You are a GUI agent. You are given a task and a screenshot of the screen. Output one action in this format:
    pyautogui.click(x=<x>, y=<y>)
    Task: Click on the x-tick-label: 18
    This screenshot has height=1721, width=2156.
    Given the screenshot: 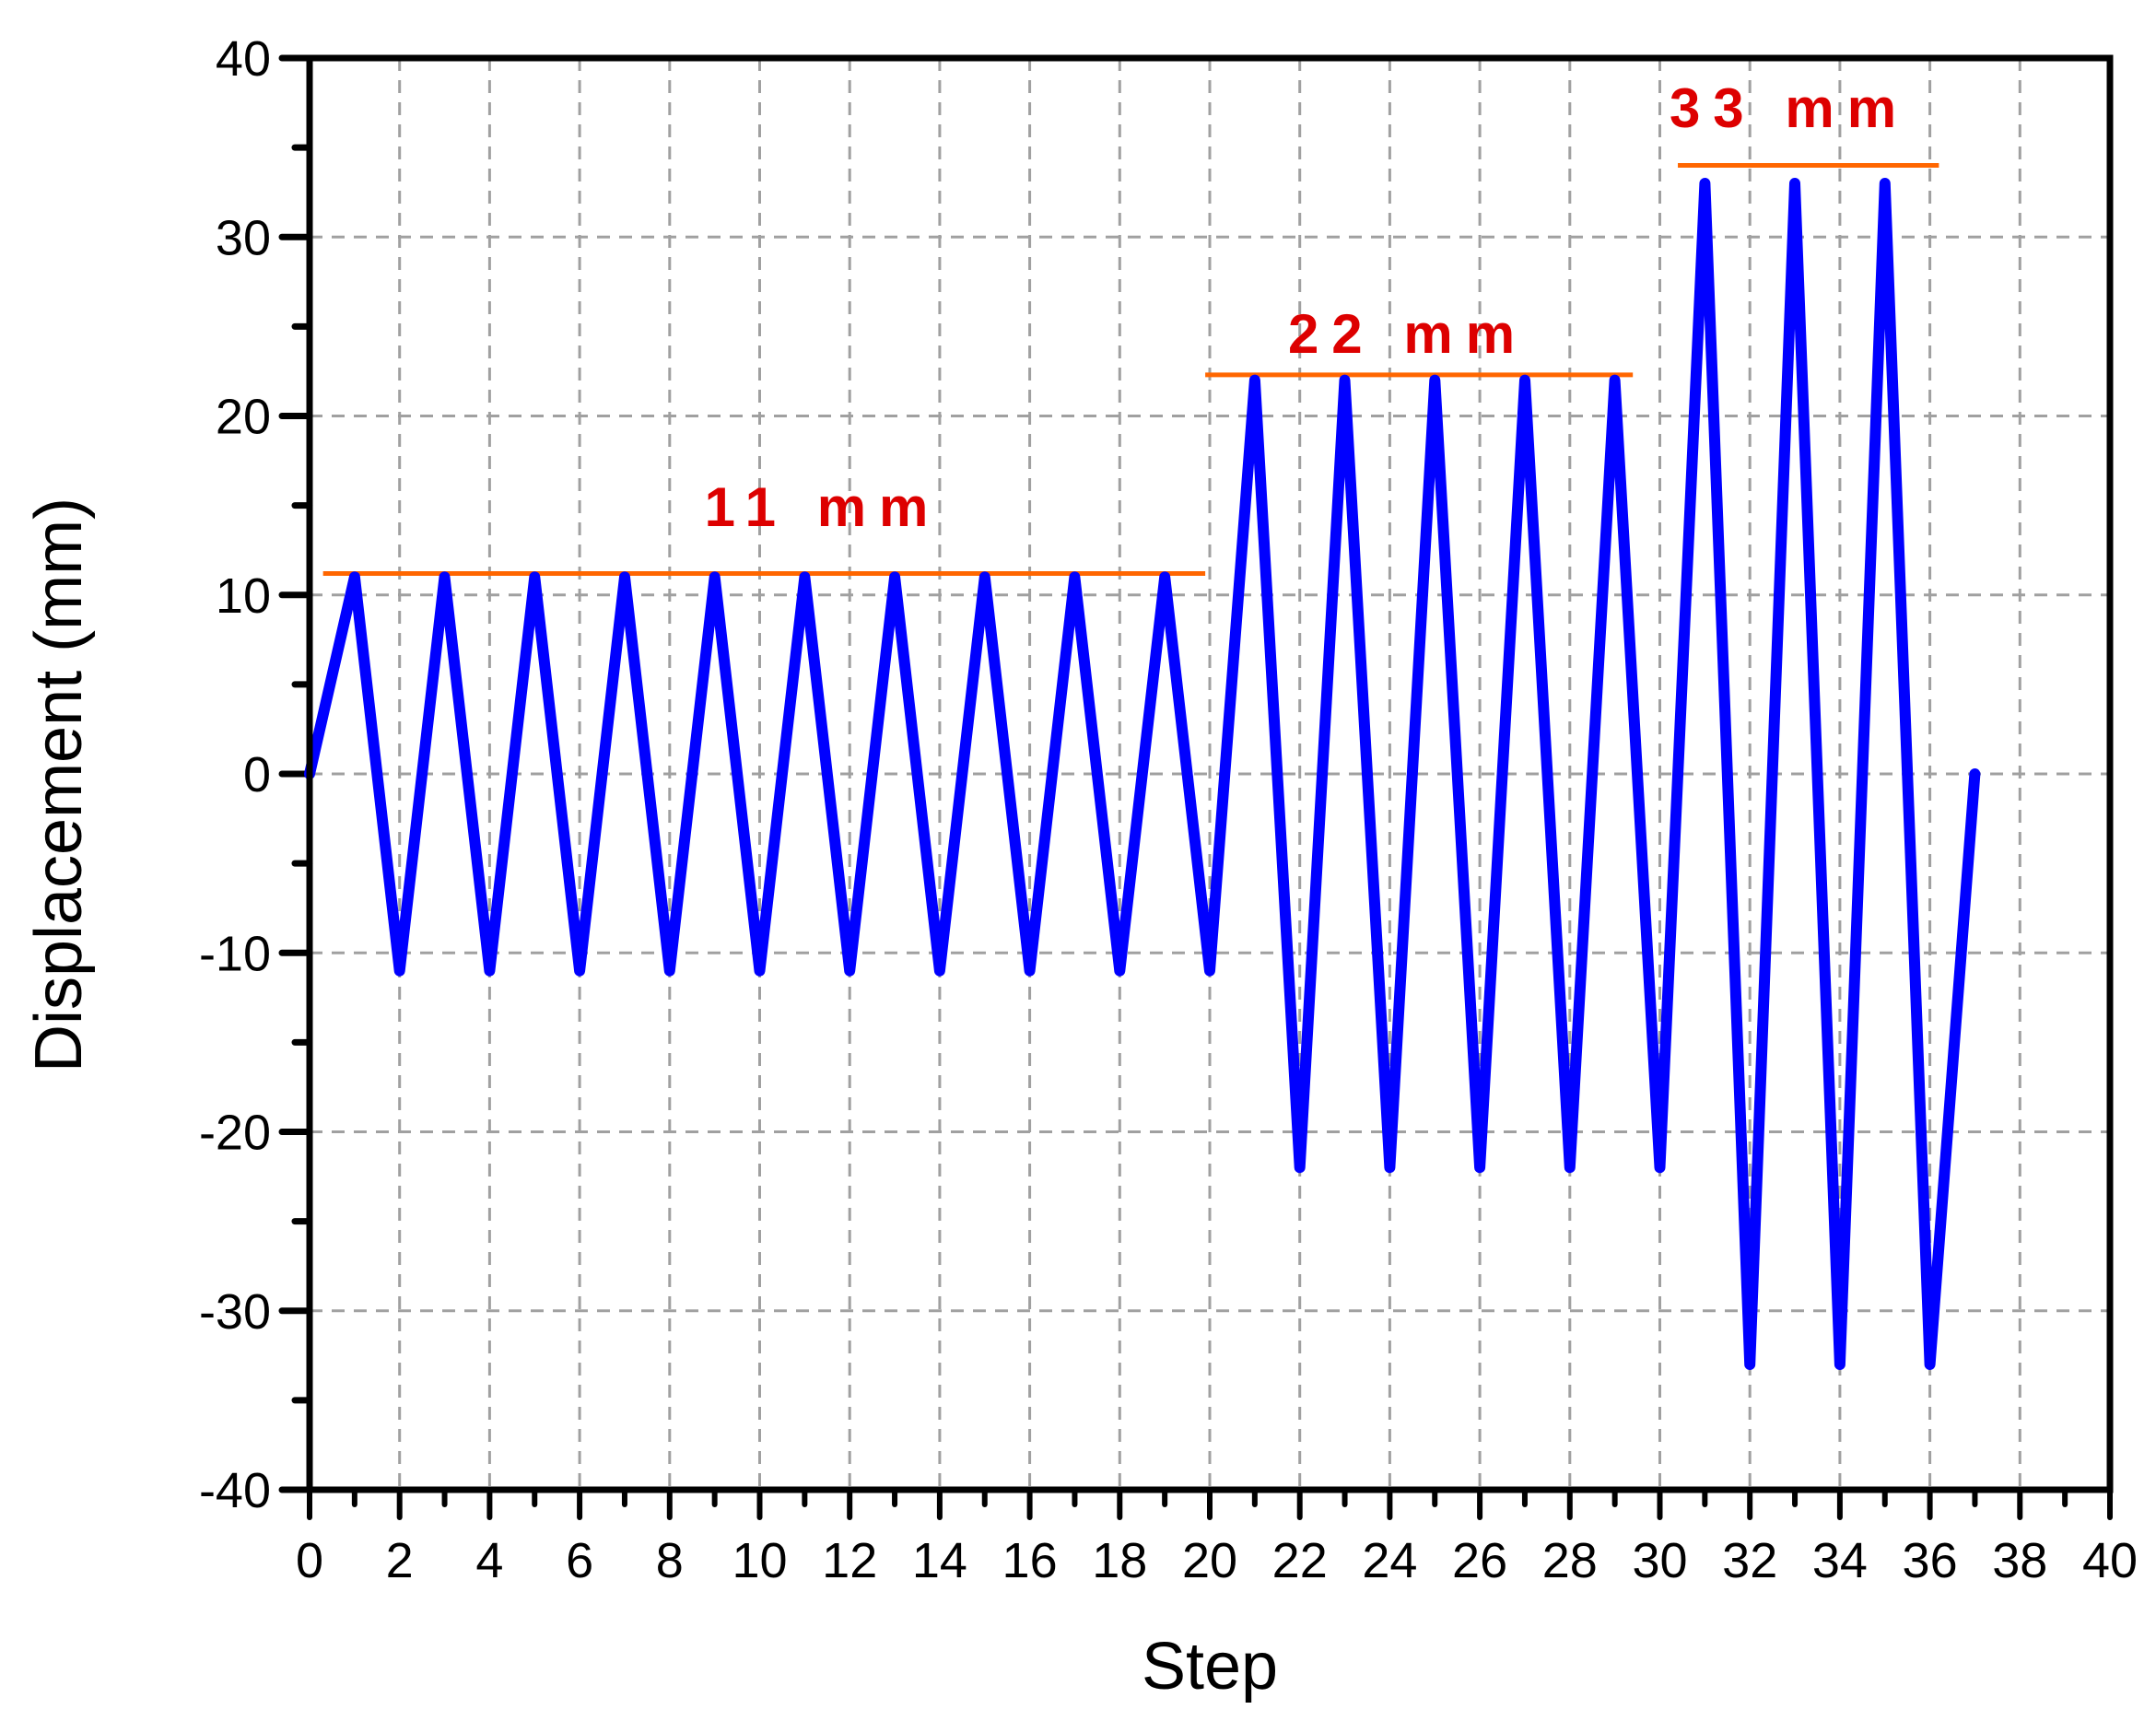 What is the action you would take?
    pyautogui.click(x=1119, y=1560)
    